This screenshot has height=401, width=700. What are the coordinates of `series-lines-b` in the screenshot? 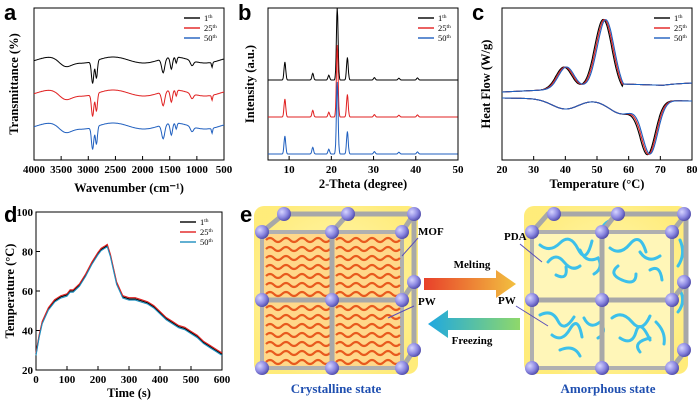 It's located at (363, 81).